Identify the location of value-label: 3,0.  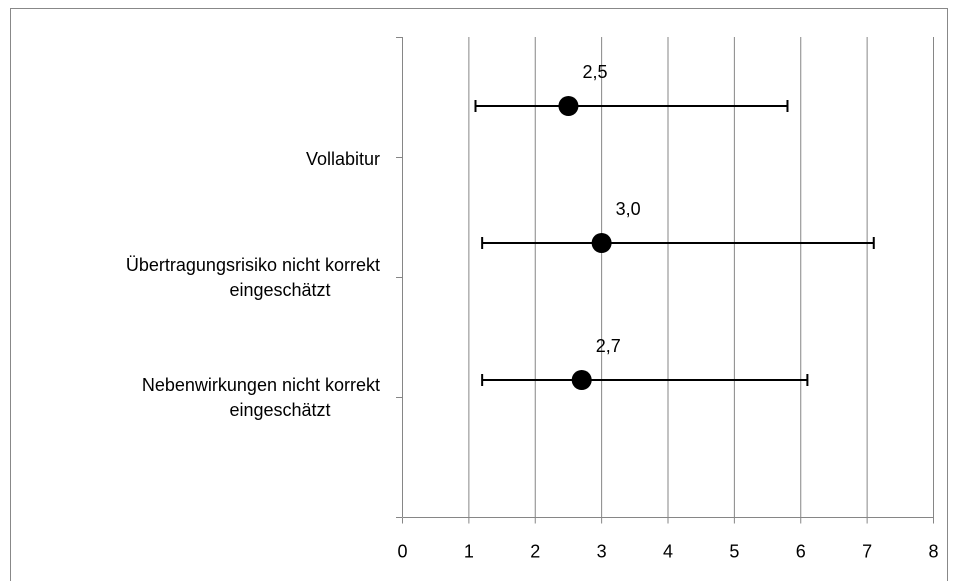
(628, 209).